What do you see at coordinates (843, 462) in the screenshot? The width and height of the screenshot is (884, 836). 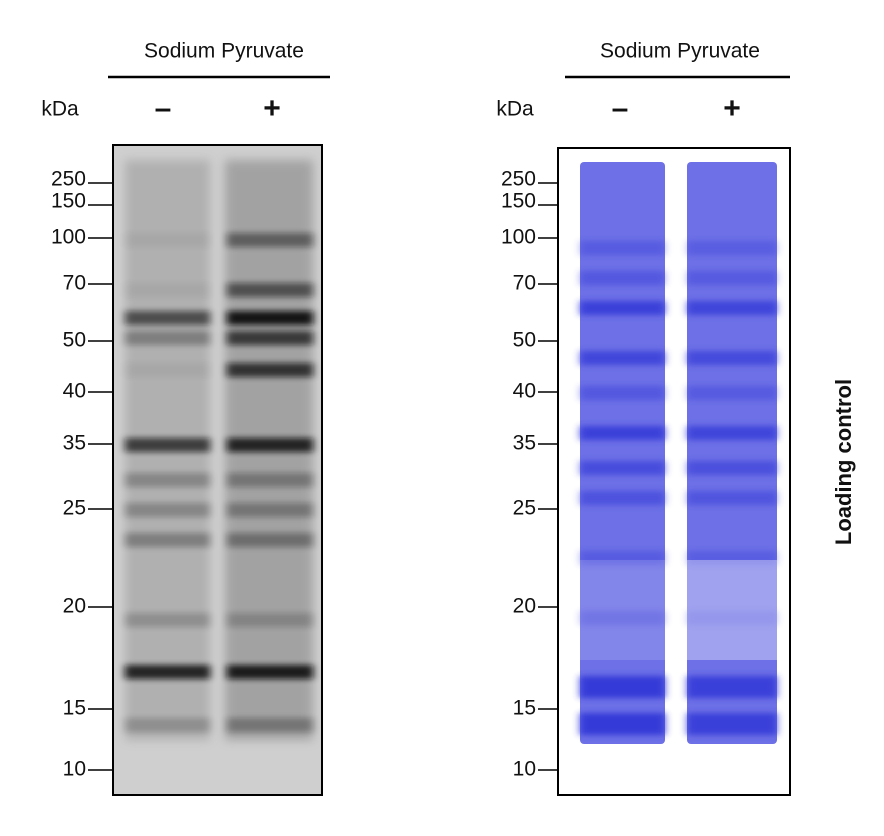 I see `side-label: Loading control` at bounding box center [843, 462].